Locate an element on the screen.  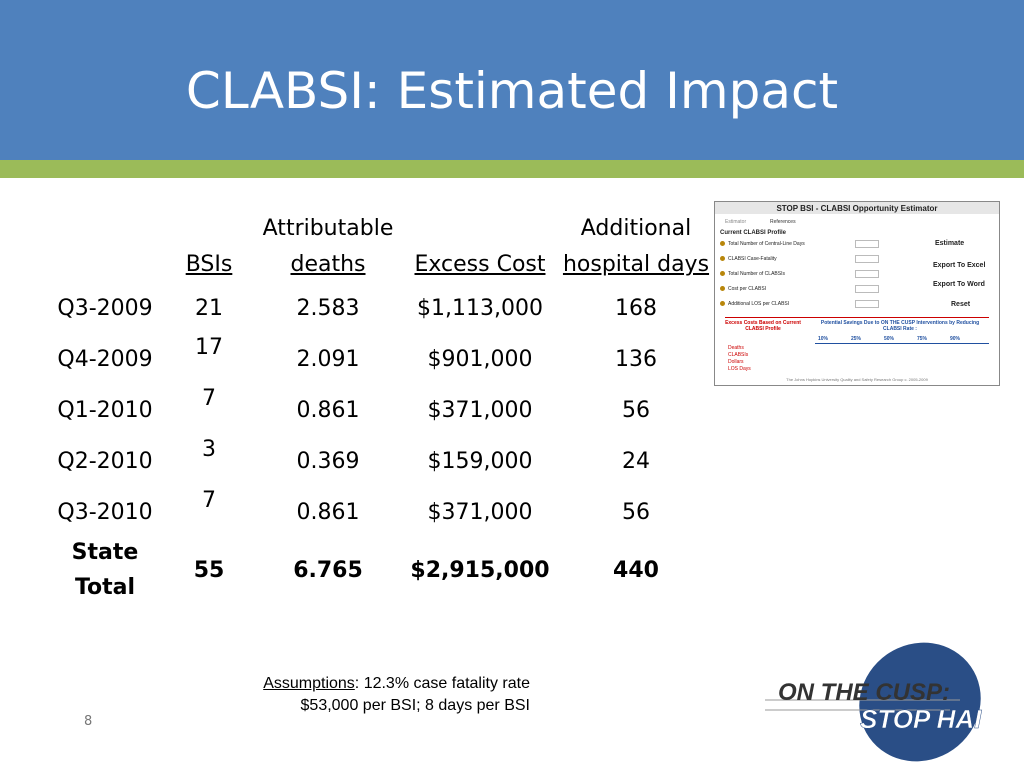
inset-button: Export To Excel is located at coordinates (959, 265).